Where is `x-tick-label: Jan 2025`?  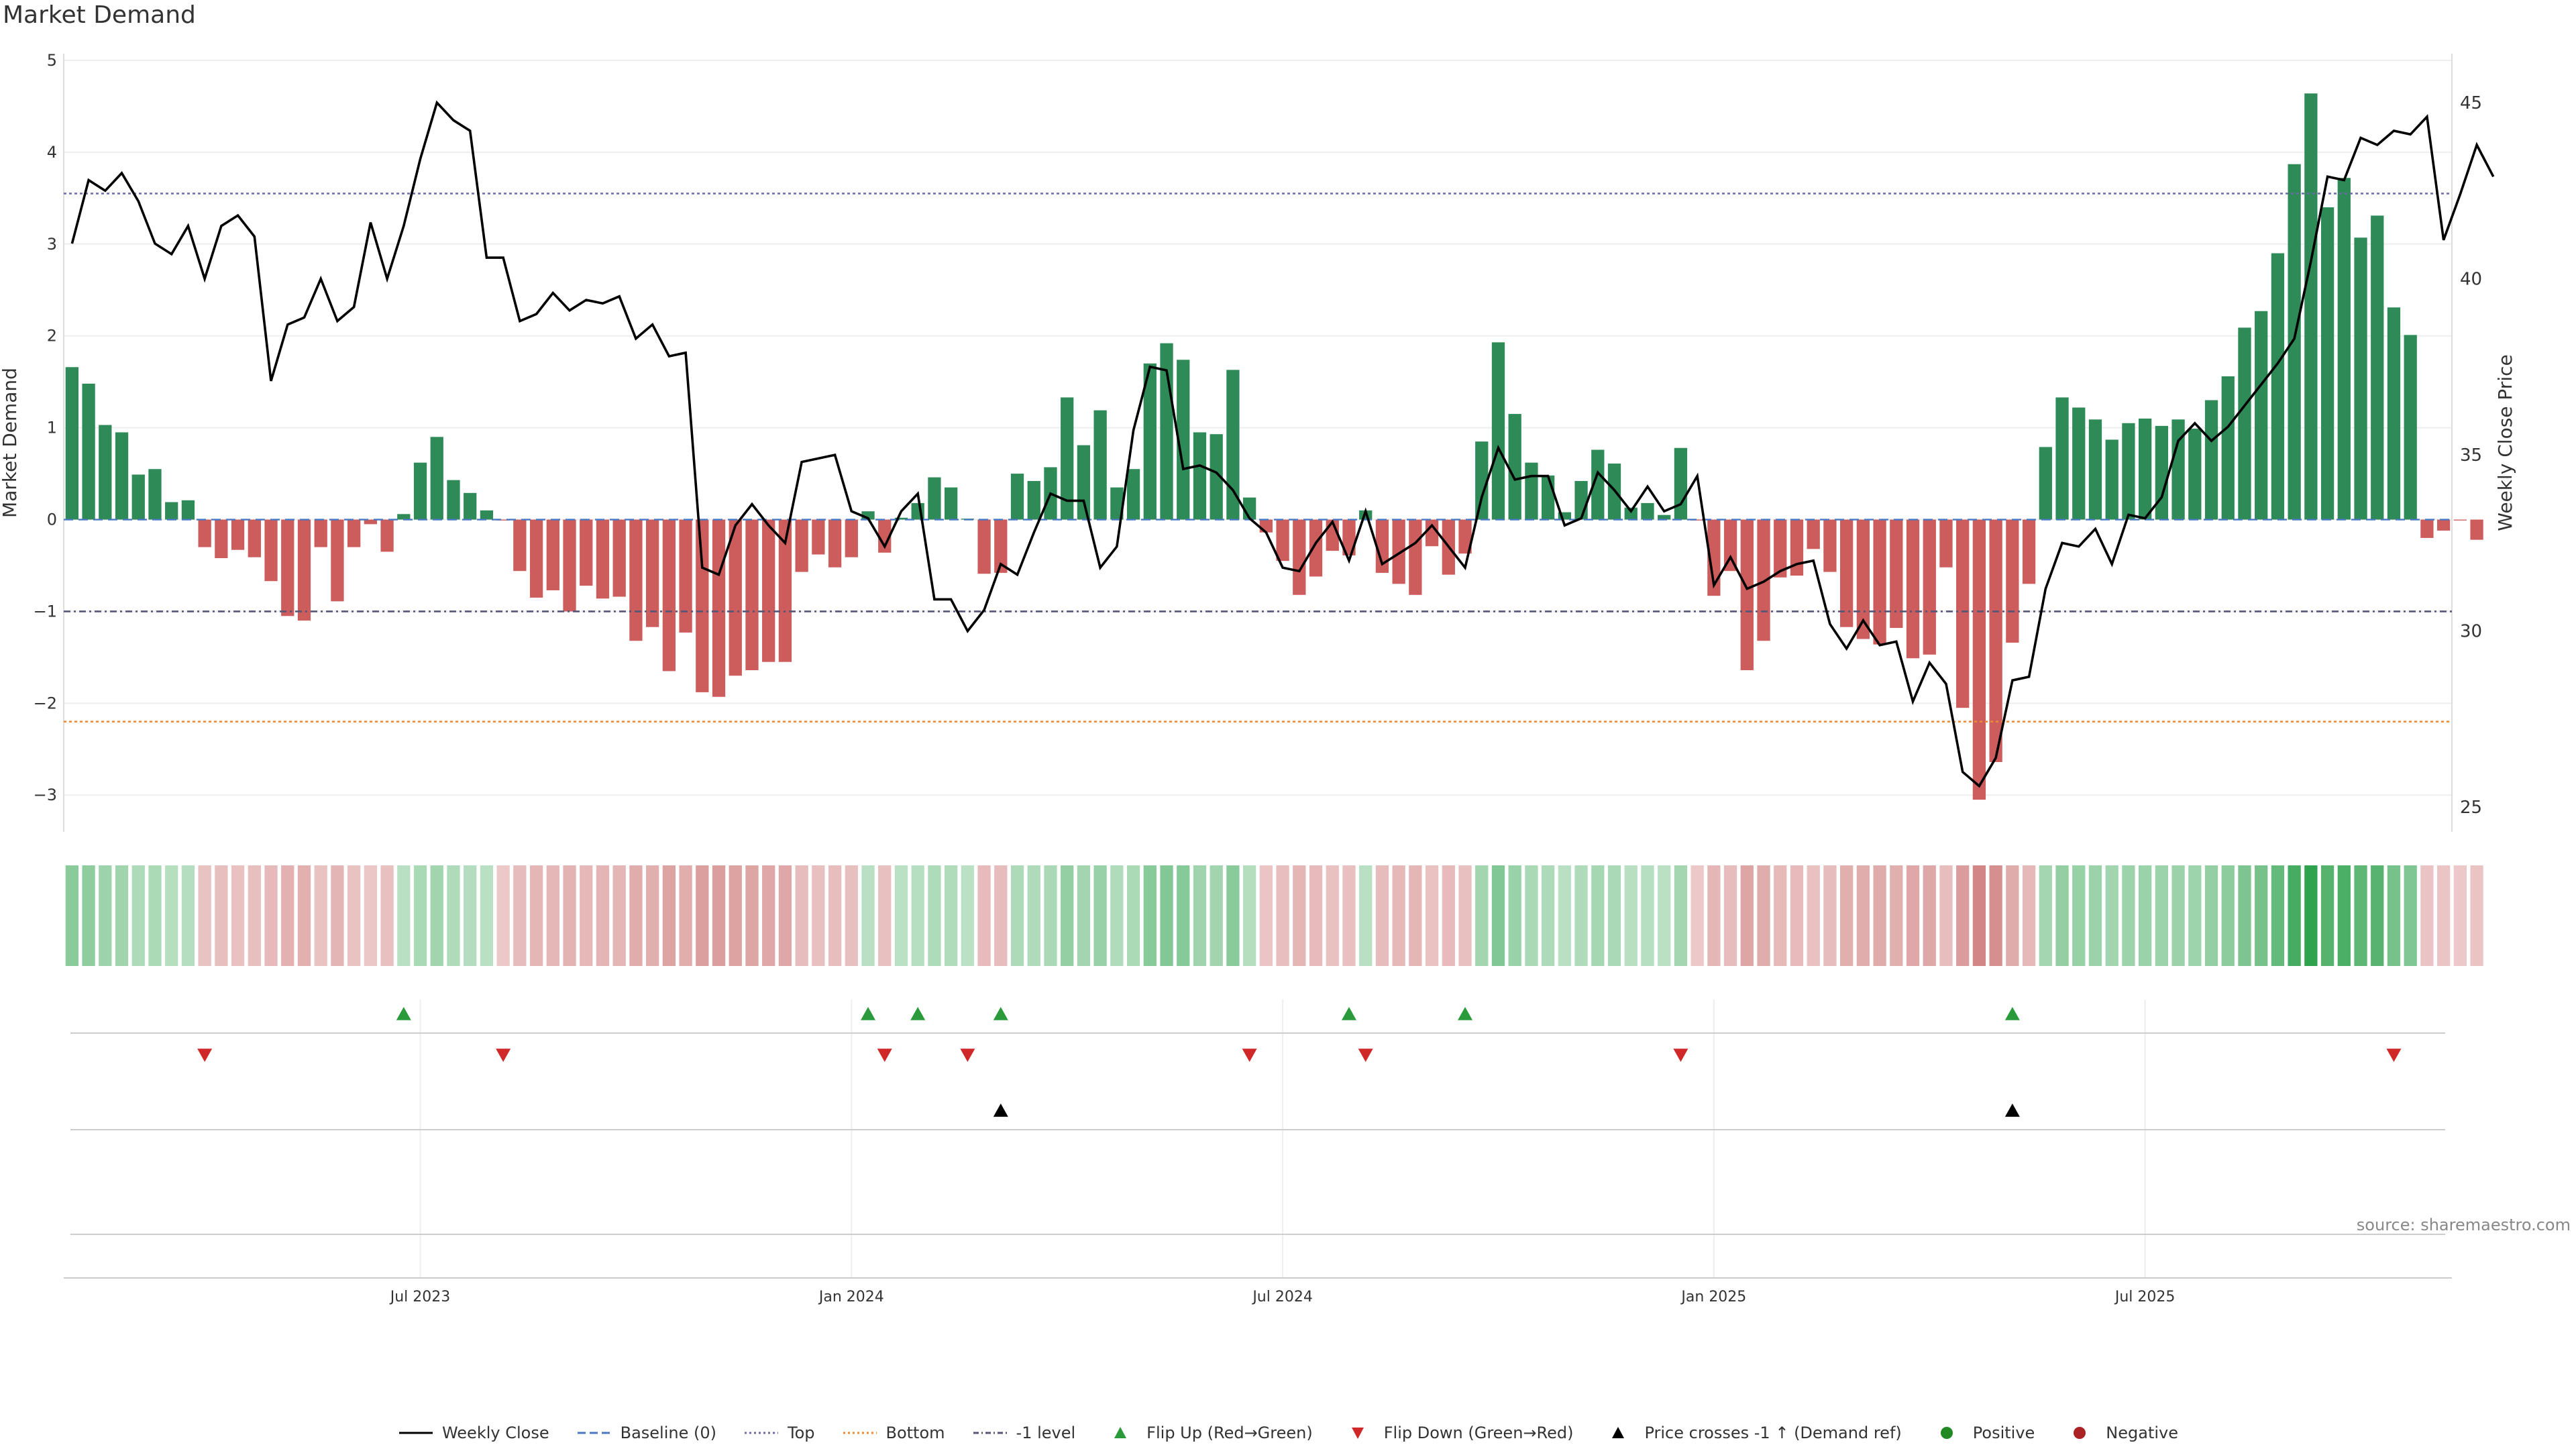 x-tick-label: Jan 2025 is located at coordinates (1713, 1297).